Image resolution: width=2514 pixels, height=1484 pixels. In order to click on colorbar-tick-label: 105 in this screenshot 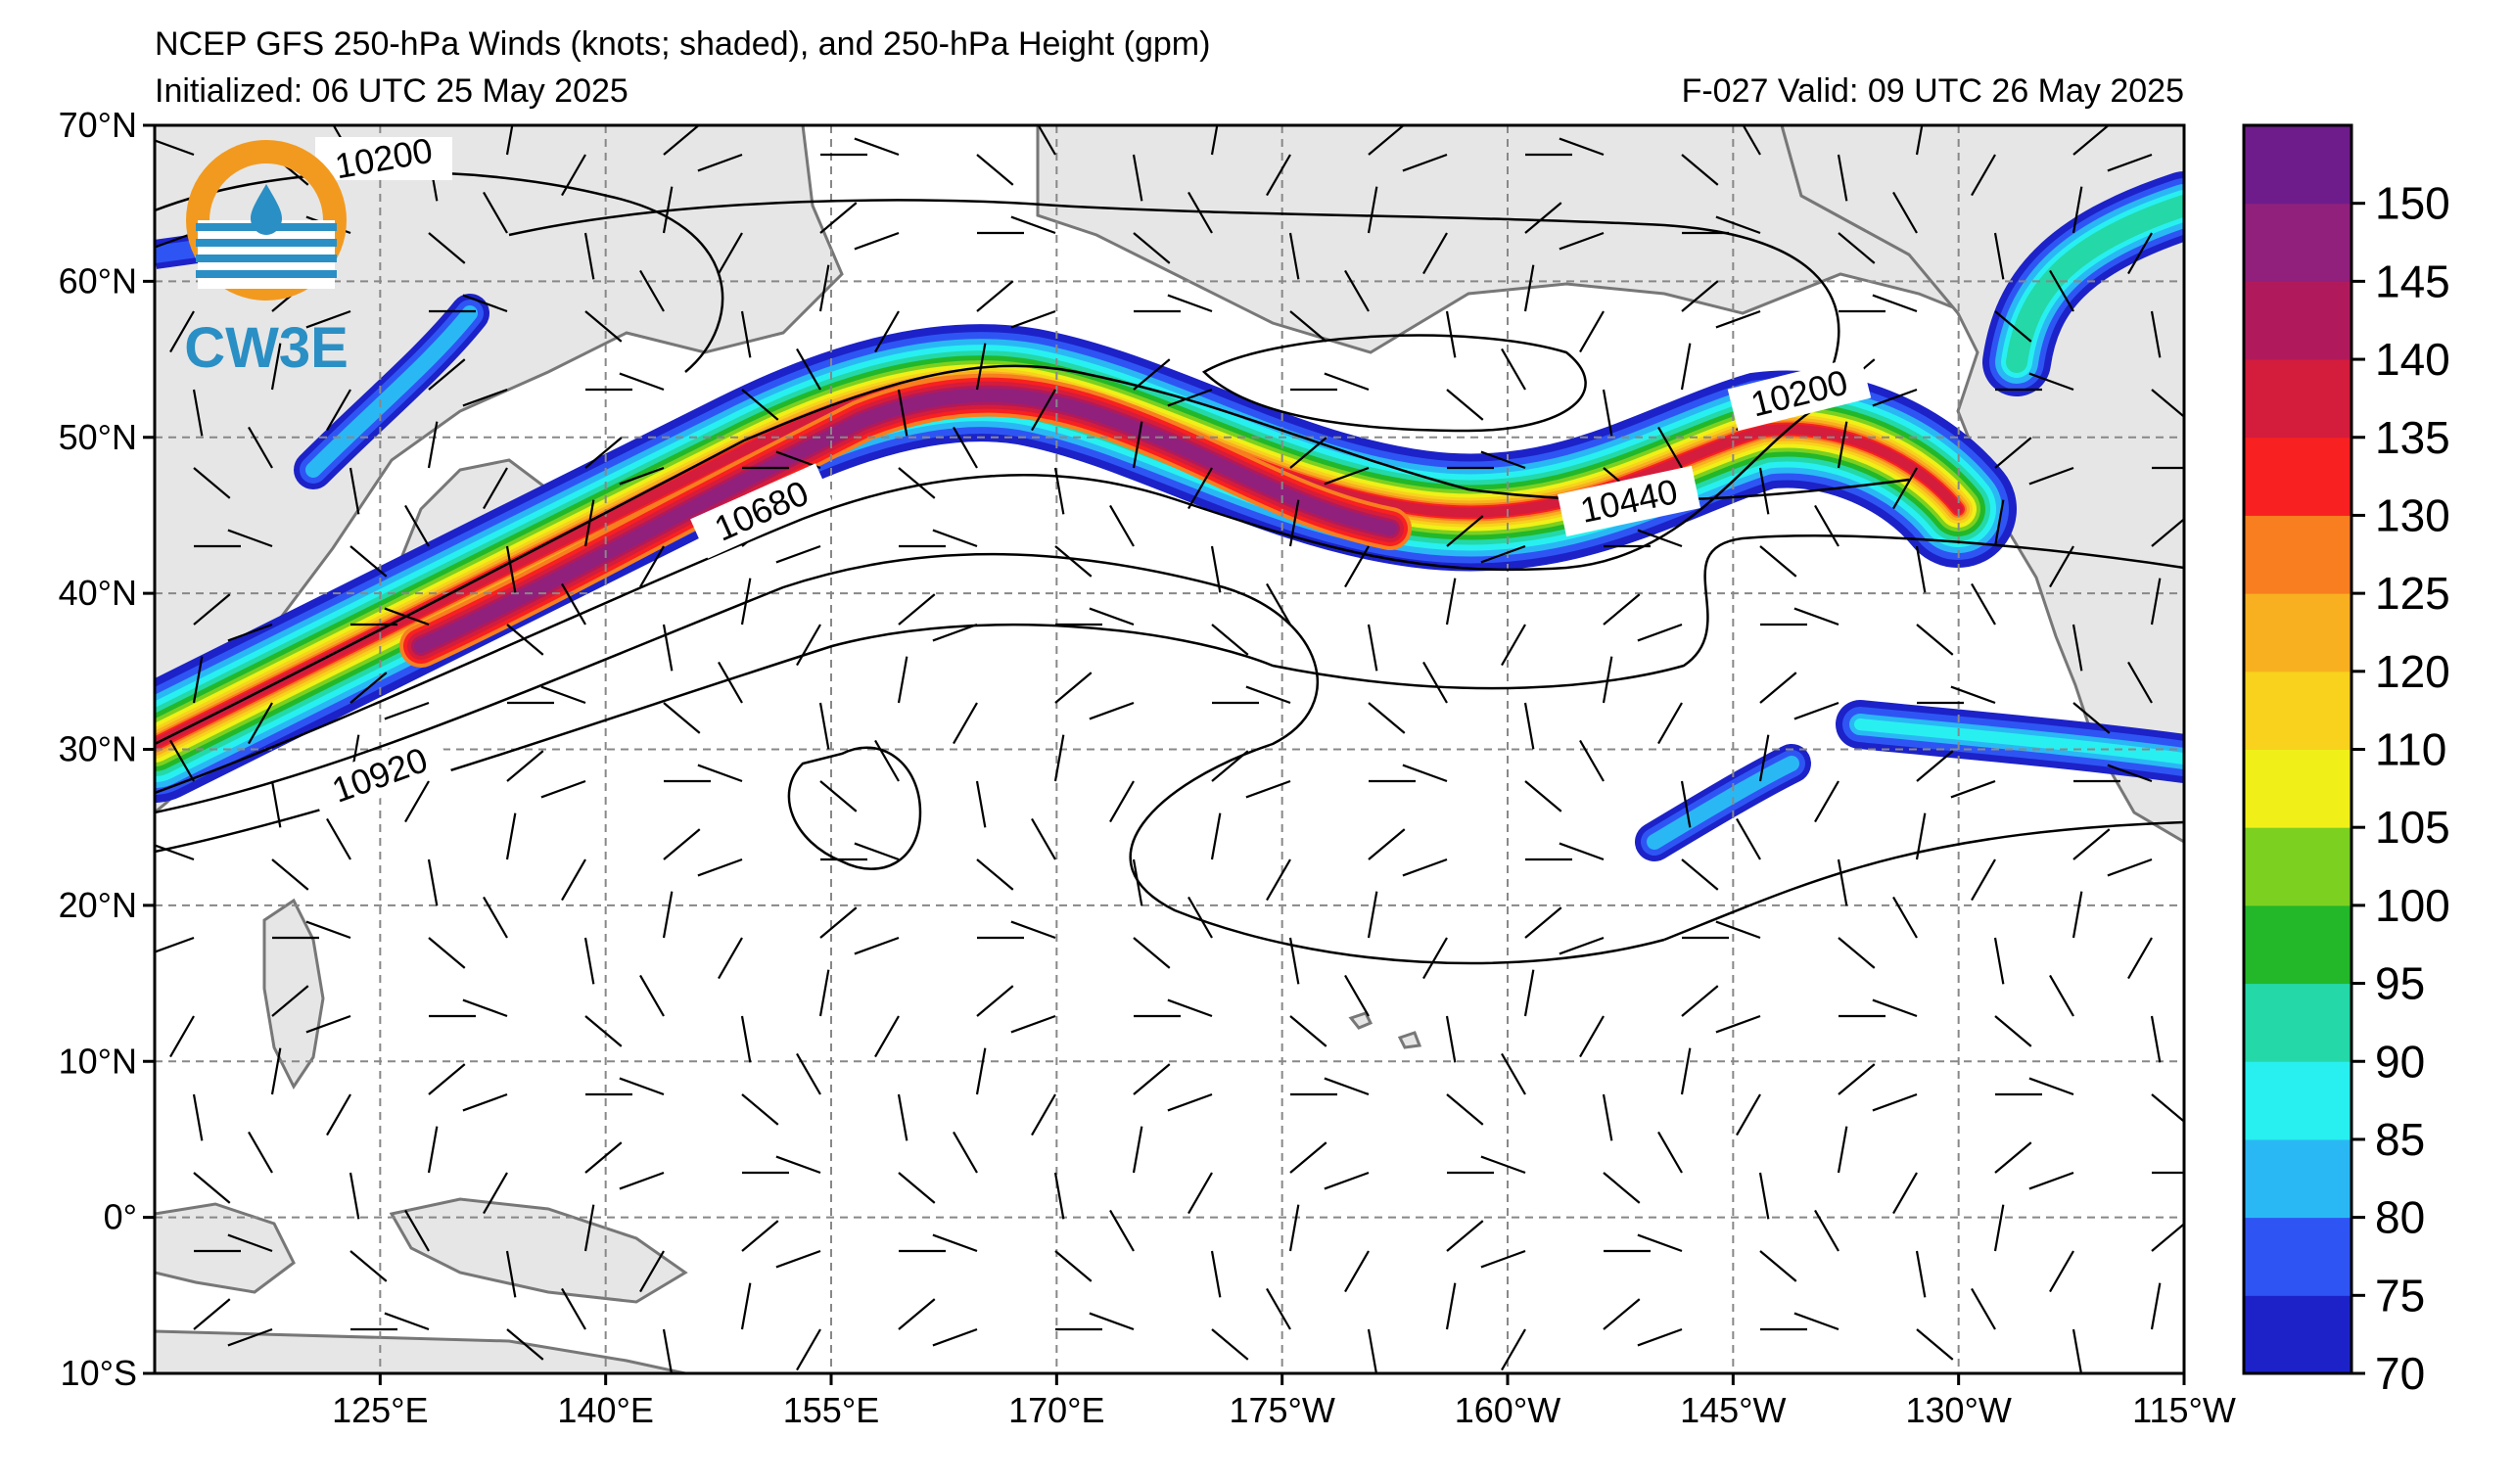, I will do `click(2412, 827)`.